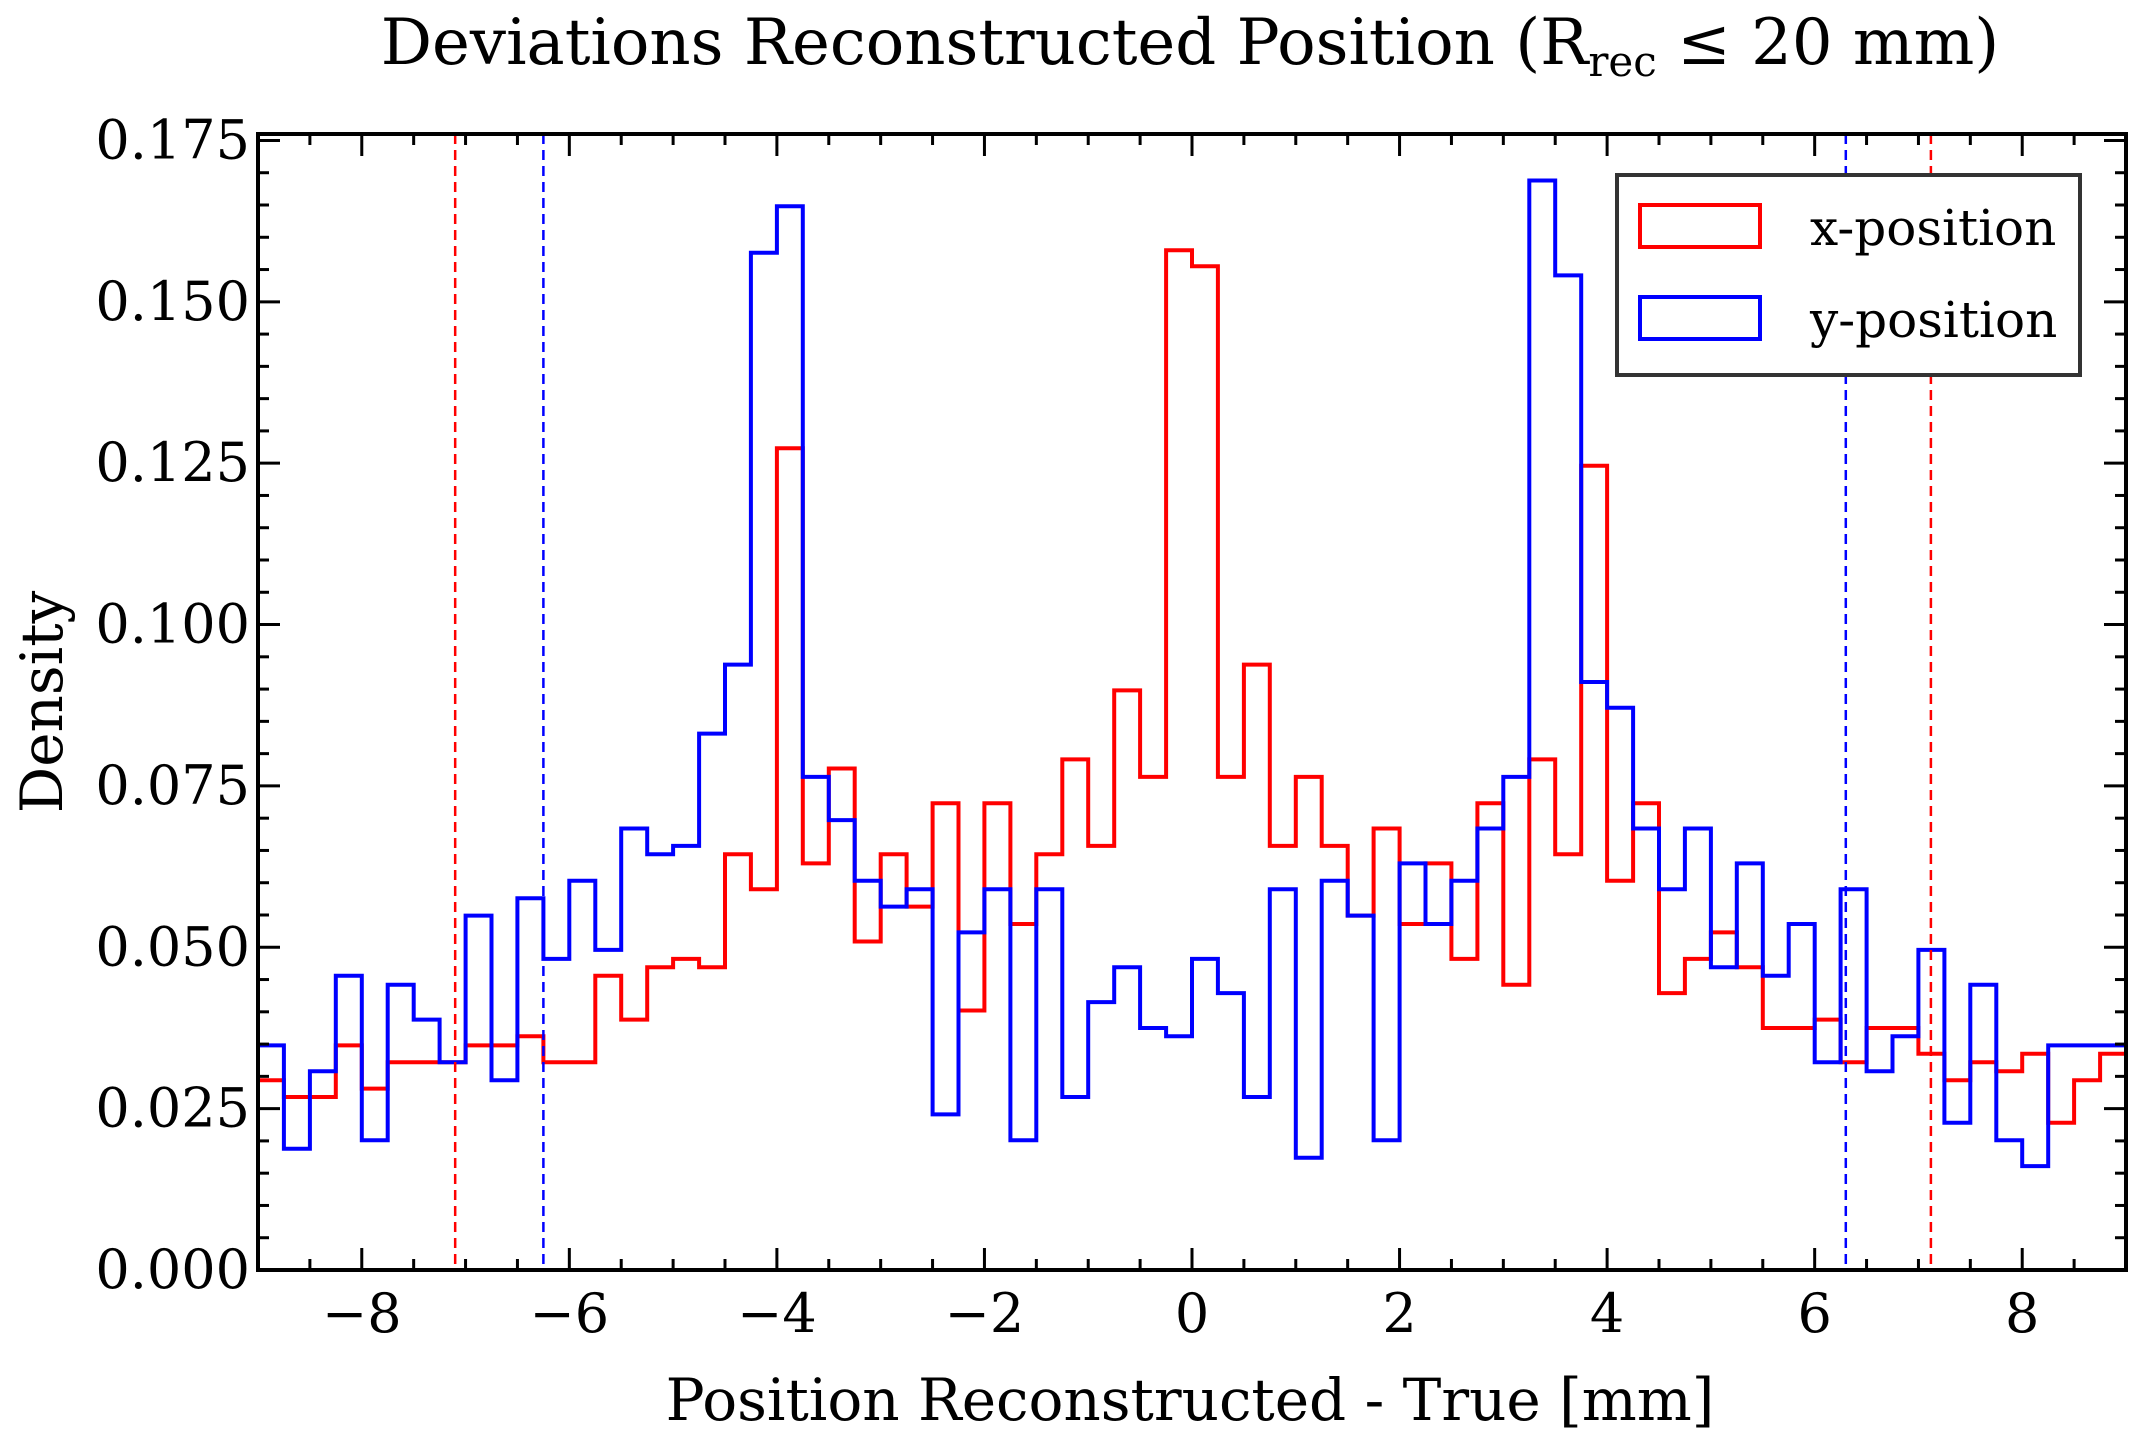 This screenshot has width=2131, height=1447. I want to click on chart-title-subscript: rec, so click(1622, 61).